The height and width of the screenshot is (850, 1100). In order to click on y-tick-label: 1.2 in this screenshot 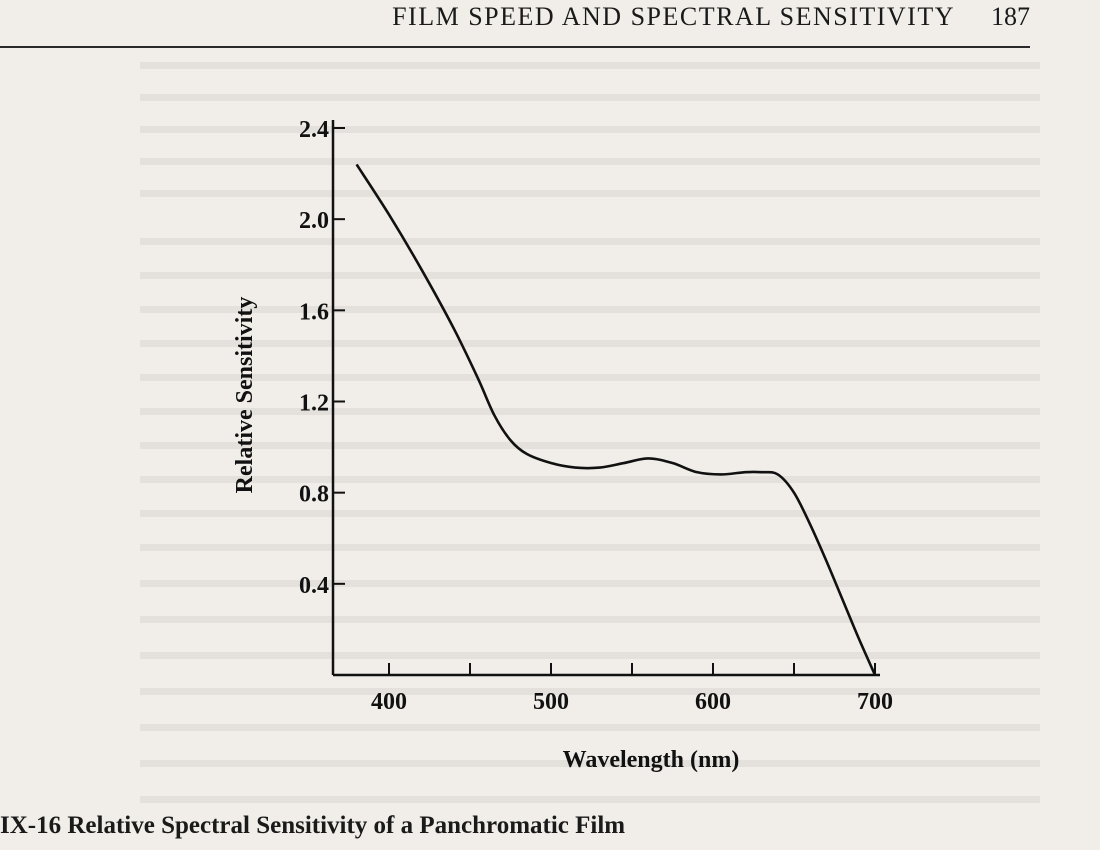, I will do `click(314, 404)`.